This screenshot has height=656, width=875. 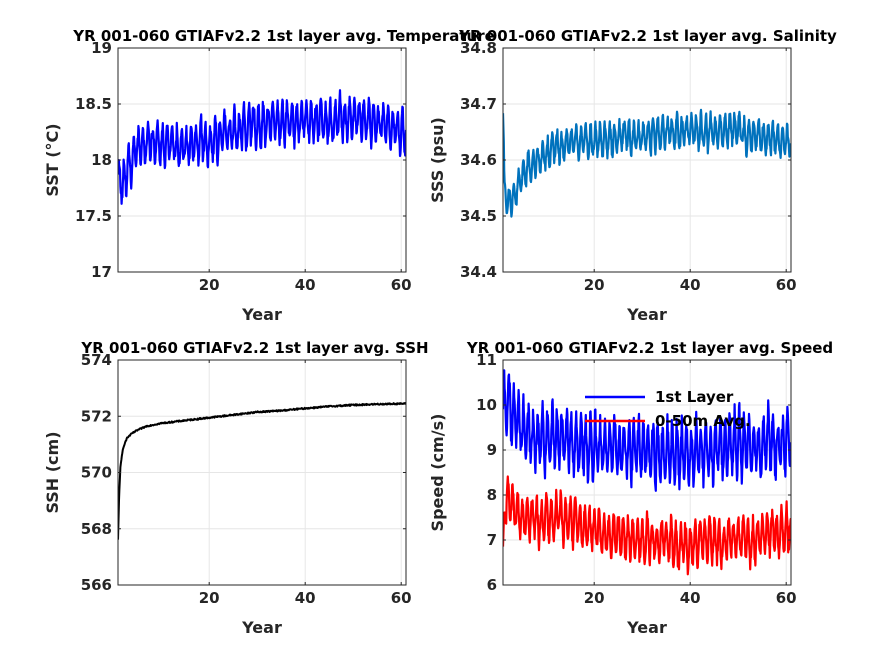 I want to click on y-tick-label: 572, so click(x=96, y=416).